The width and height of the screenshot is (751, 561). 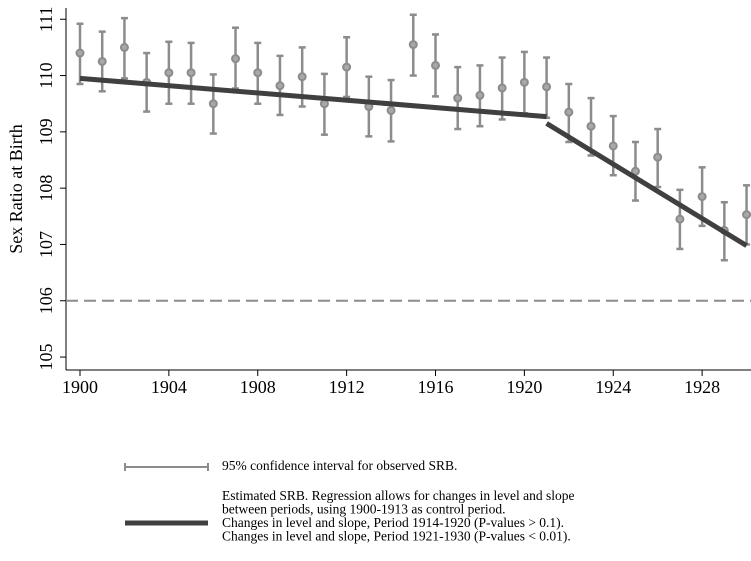 What do you see at coordinates (46, 19) in the screenshot?
I see `y-tick-label: 111` at bounding box center [46, 19].